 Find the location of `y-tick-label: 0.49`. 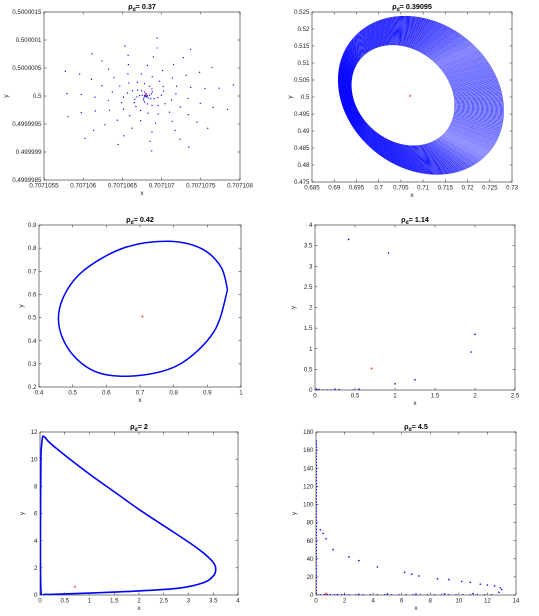

y-tick-label: 0.49 is located at coordinates (303, 131).